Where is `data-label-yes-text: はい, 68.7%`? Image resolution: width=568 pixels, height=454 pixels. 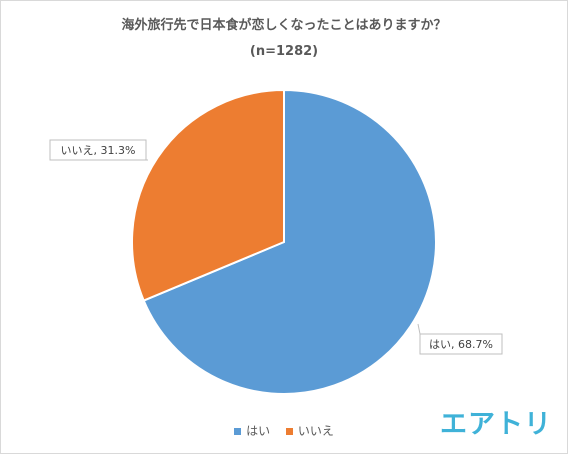
data-label-yes-text: はい, 68.7% is located at coordinates (461, 344).